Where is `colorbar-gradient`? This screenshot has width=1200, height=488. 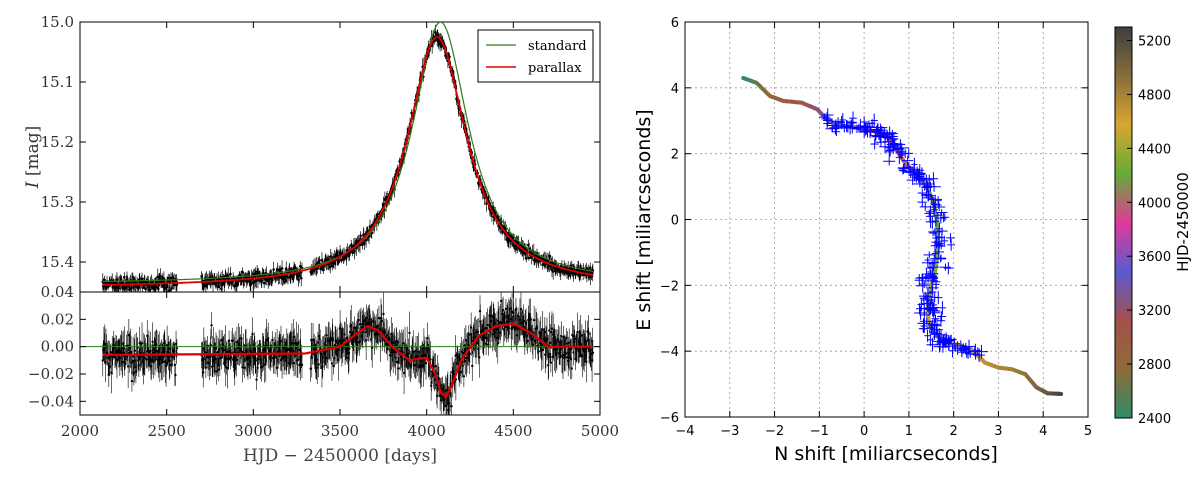
colorbar-gradient is located at coordinates (1123, 222).